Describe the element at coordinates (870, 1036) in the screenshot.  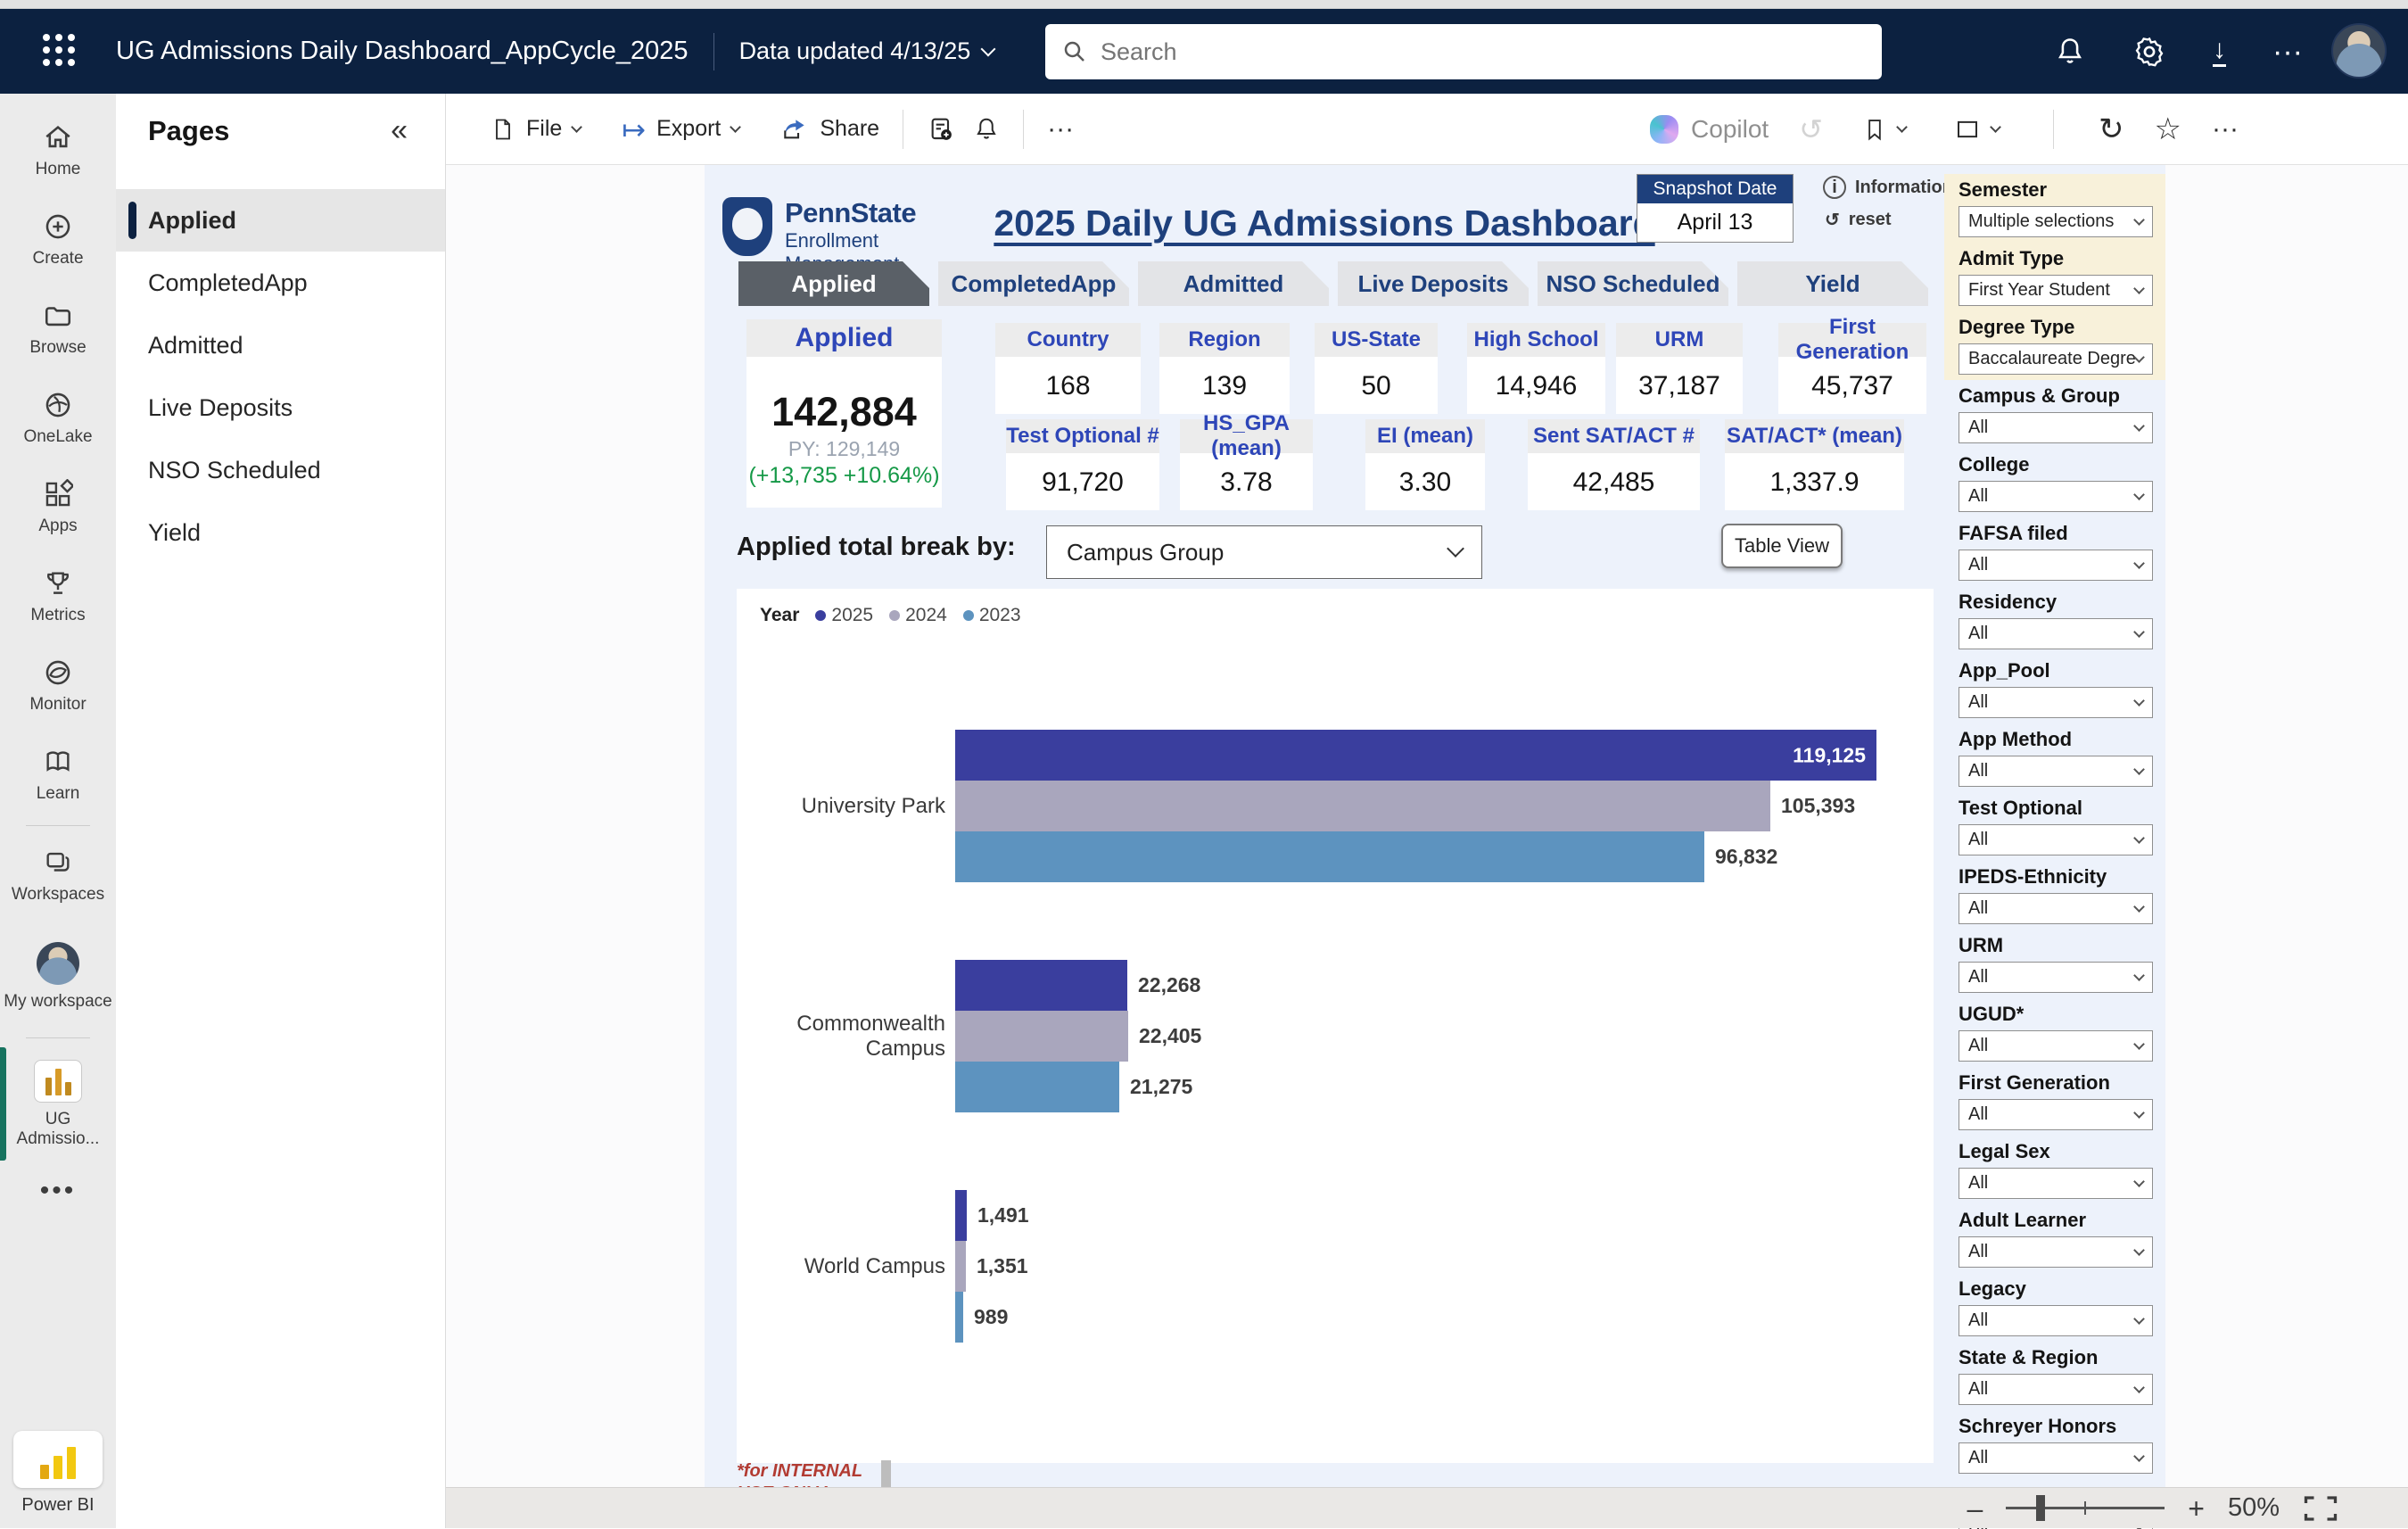
I see `category-label: Commonwealth Campus` at that location.